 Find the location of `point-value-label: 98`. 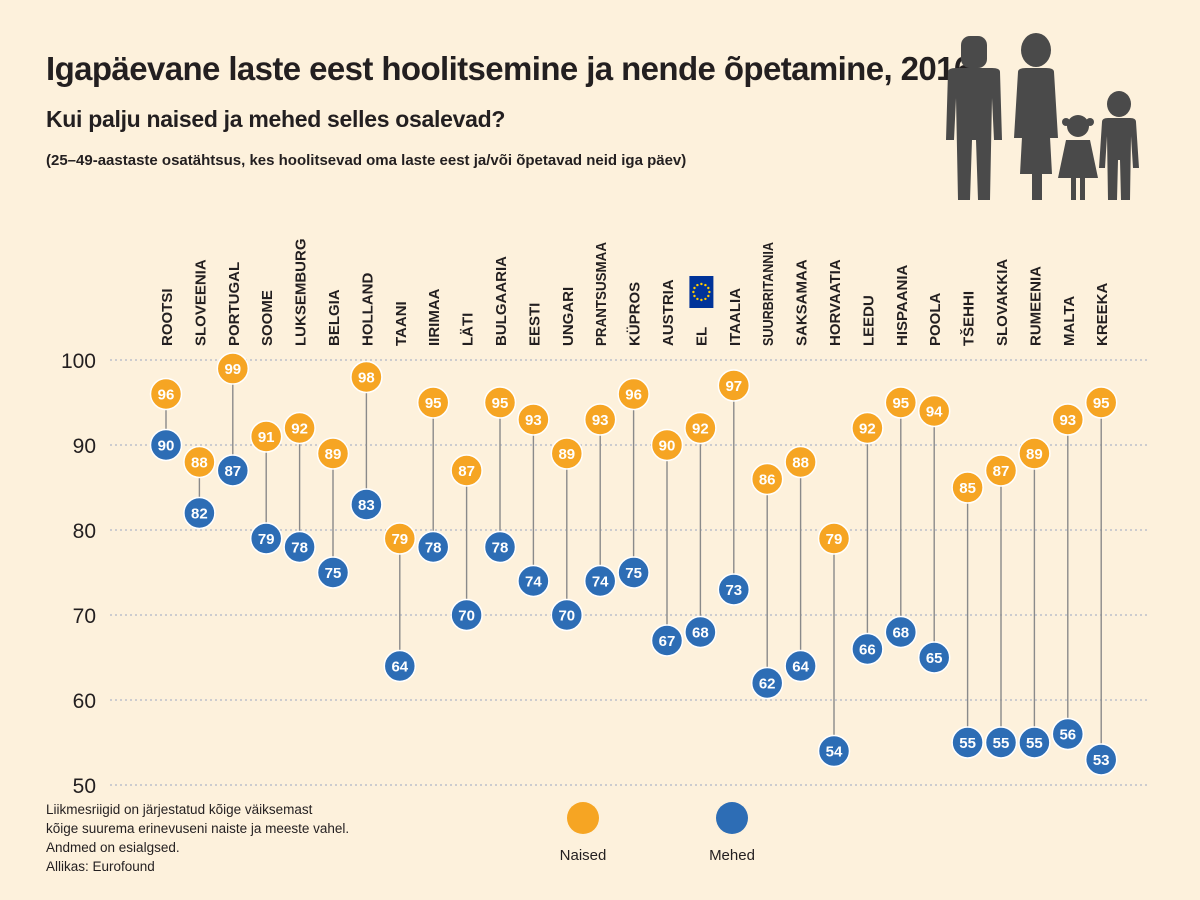

point-value-label: 98 is located at coordinates (366, 378).